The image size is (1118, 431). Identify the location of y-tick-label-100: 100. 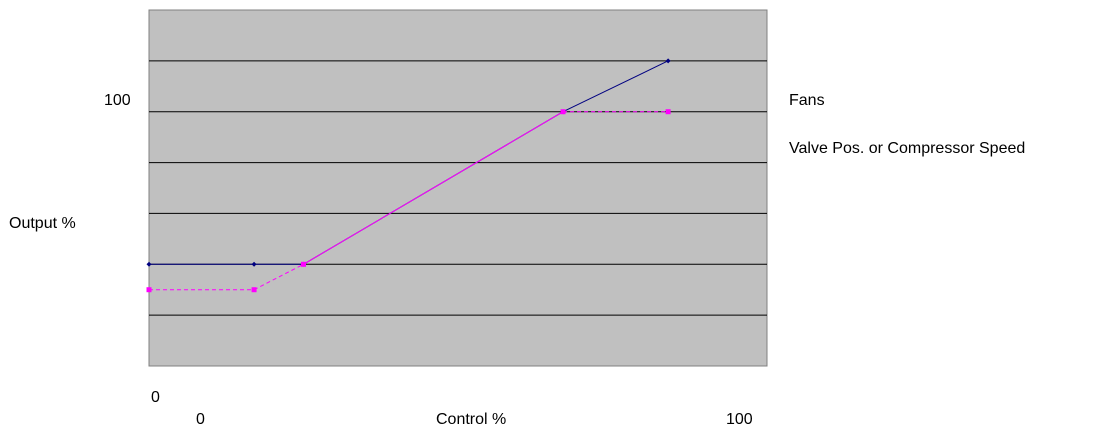
(117, 100).